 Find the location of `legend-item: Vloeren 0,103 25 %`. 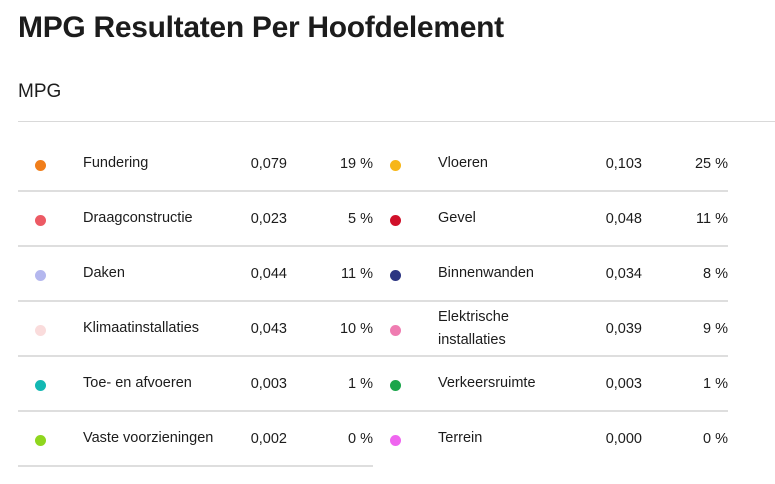

legend-item: Vloeren 0,103 25 % is located at coordinates (550, 164).